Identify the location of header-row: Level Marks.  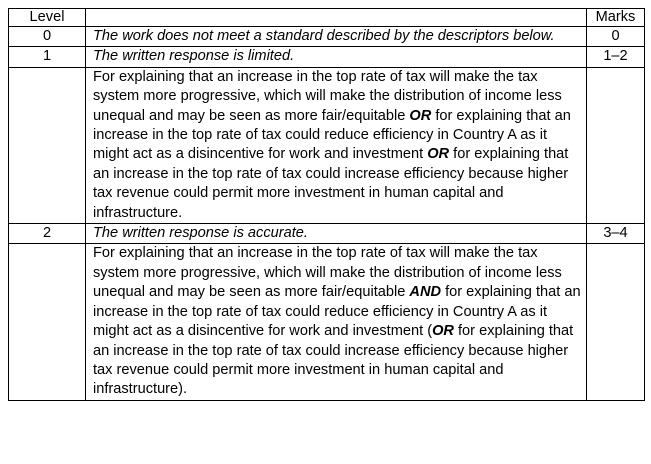
(326, 17).